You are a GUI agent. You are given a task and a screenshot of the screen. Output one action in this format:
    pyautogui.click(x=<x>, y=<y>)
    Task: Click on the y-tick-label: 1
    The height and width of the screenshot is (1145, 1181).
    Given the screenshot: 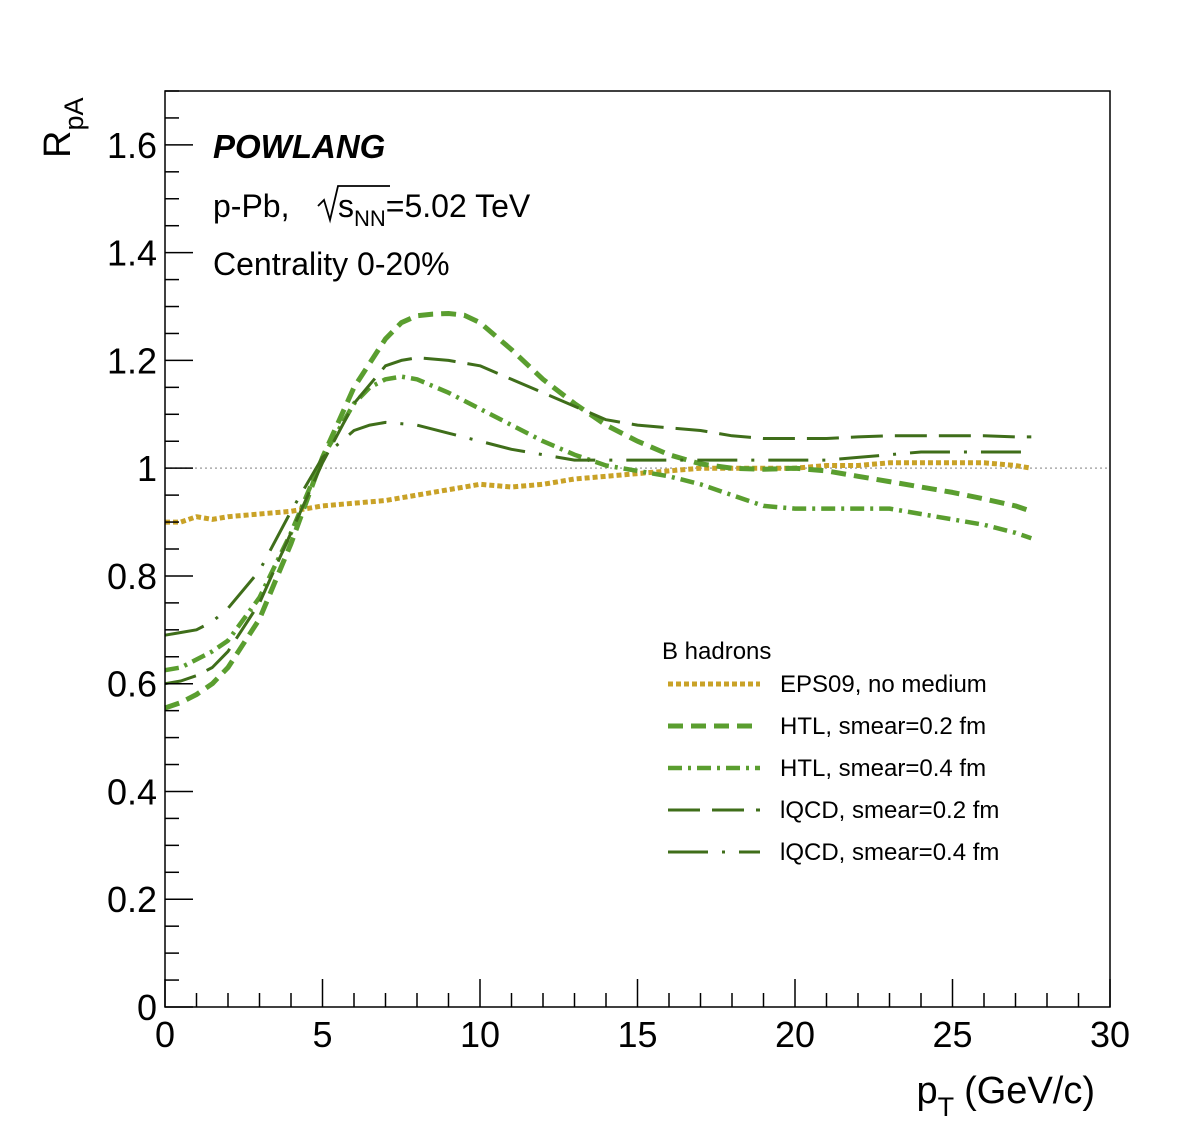 What is the action you would take?
    pyautogui.click(x=147, y=468)
    